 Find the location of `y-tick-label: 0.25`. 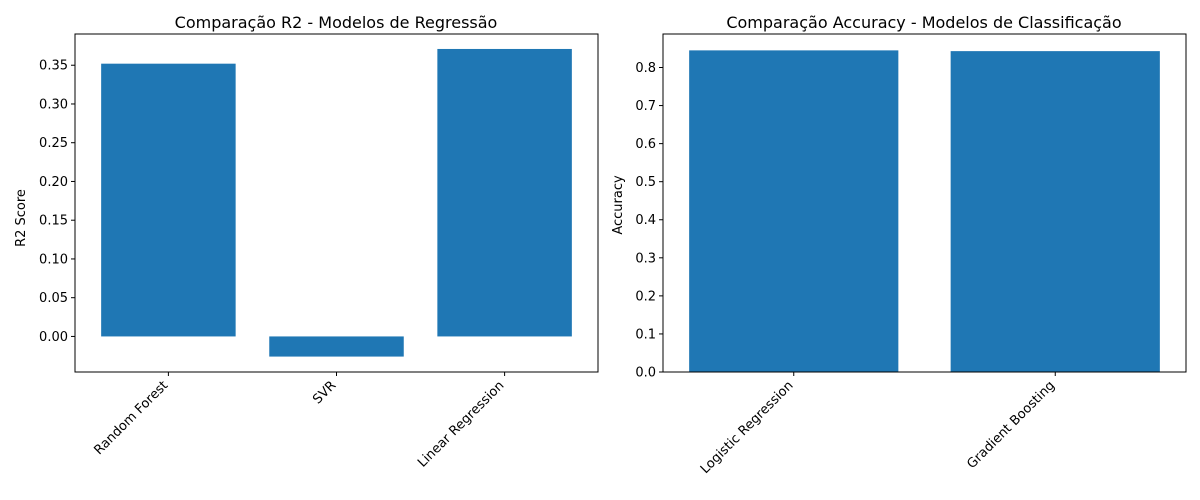

y-tick-label: 0.25 is located at coordinates (53, 143).